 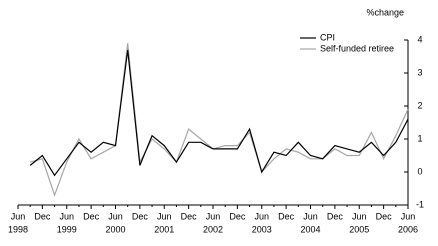 I want to click on legend-label: Self-funded retiree, so click(x=357, y=48).